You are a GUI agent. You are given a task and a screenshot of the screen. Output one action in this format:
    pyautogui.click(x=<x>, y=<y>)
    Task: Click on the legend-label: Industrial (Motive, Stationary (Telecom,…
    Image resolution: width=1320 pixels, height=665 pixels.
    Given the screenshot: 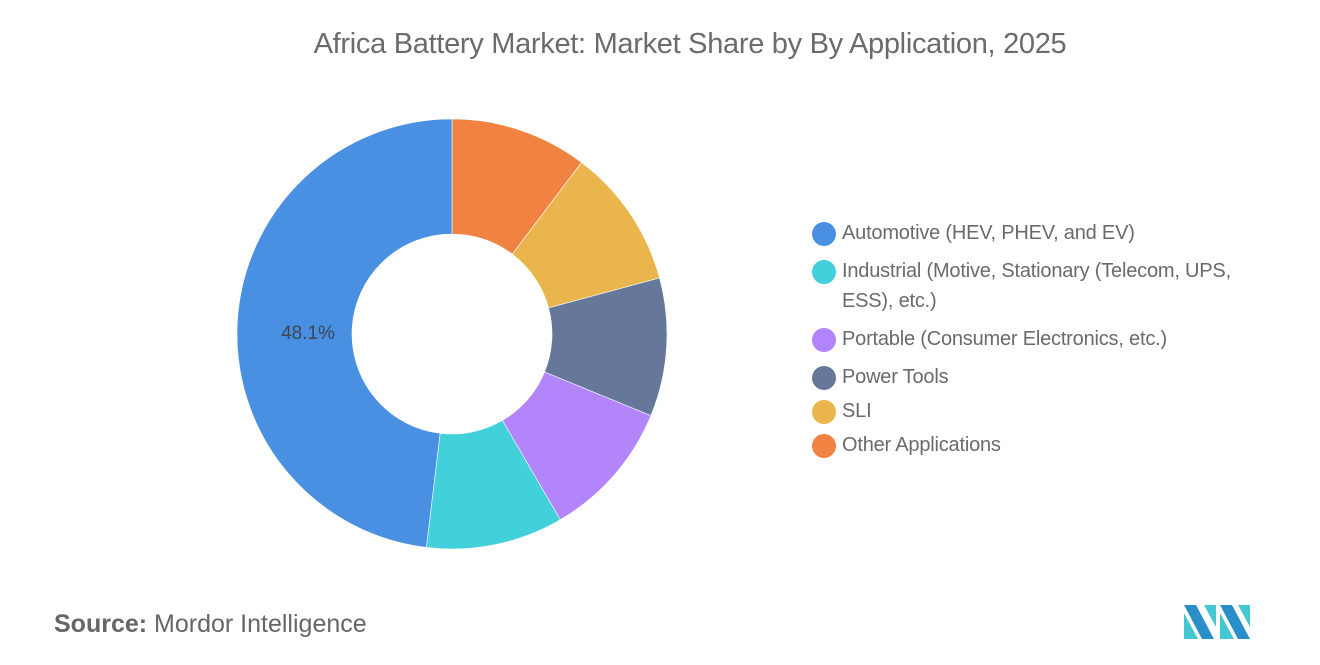 What is the action you would take?
    pyautogui.click(x=1036, y=286)
    